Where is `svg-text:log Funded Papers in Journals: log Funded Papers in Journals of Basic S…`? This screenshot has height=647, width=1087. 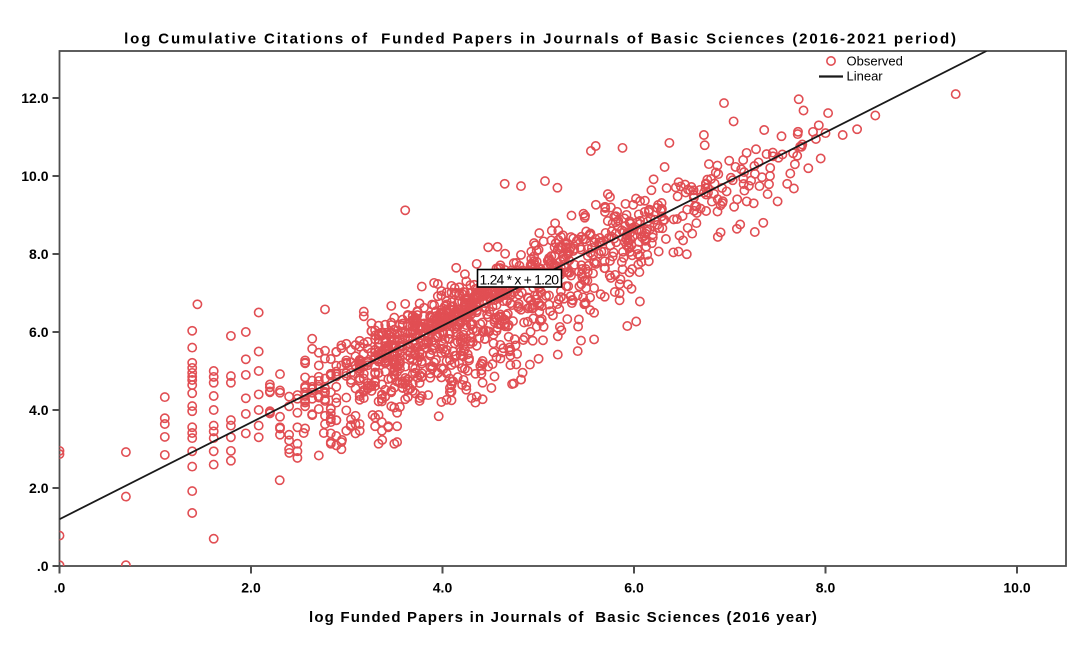 svg-text:log Funded Papers in Journals: log Funded Papers in Journals of Basic S… is located at coordinates (563, 617).